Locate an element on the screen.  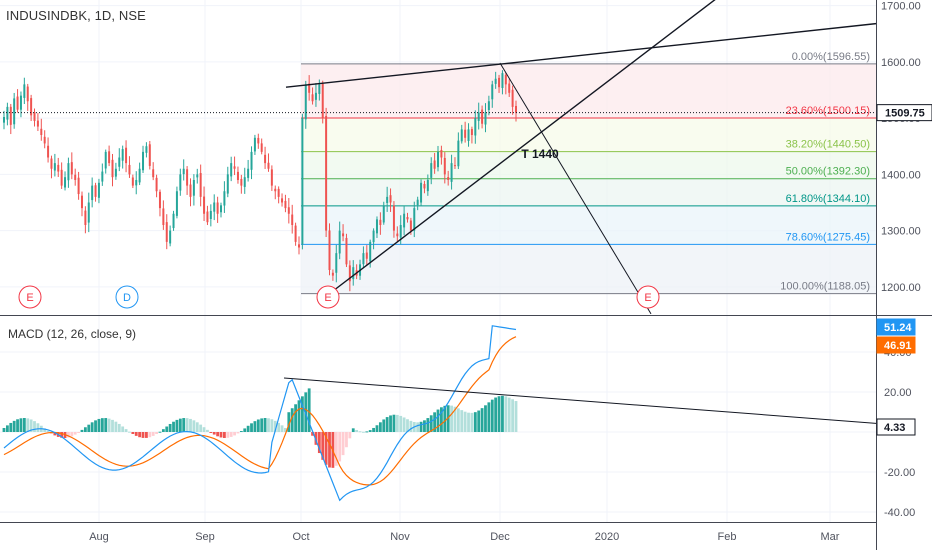
histogram-value-tag-label: 4.33 is located at coordinates (894, 428).